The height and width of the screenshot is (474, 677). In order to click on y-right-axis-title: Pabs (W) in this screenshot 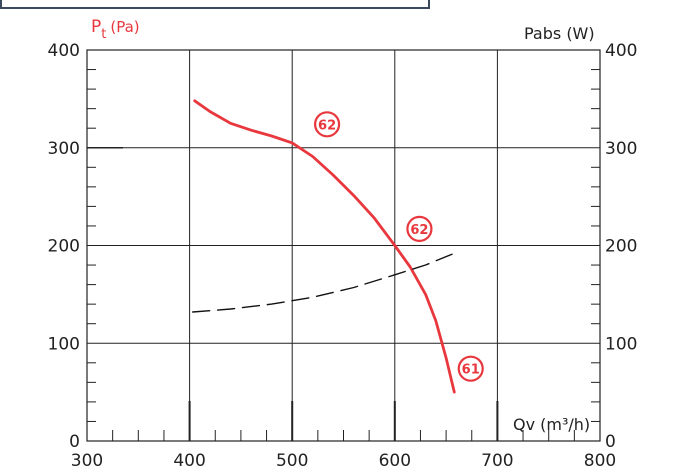, I will do `click(559, 33)`.